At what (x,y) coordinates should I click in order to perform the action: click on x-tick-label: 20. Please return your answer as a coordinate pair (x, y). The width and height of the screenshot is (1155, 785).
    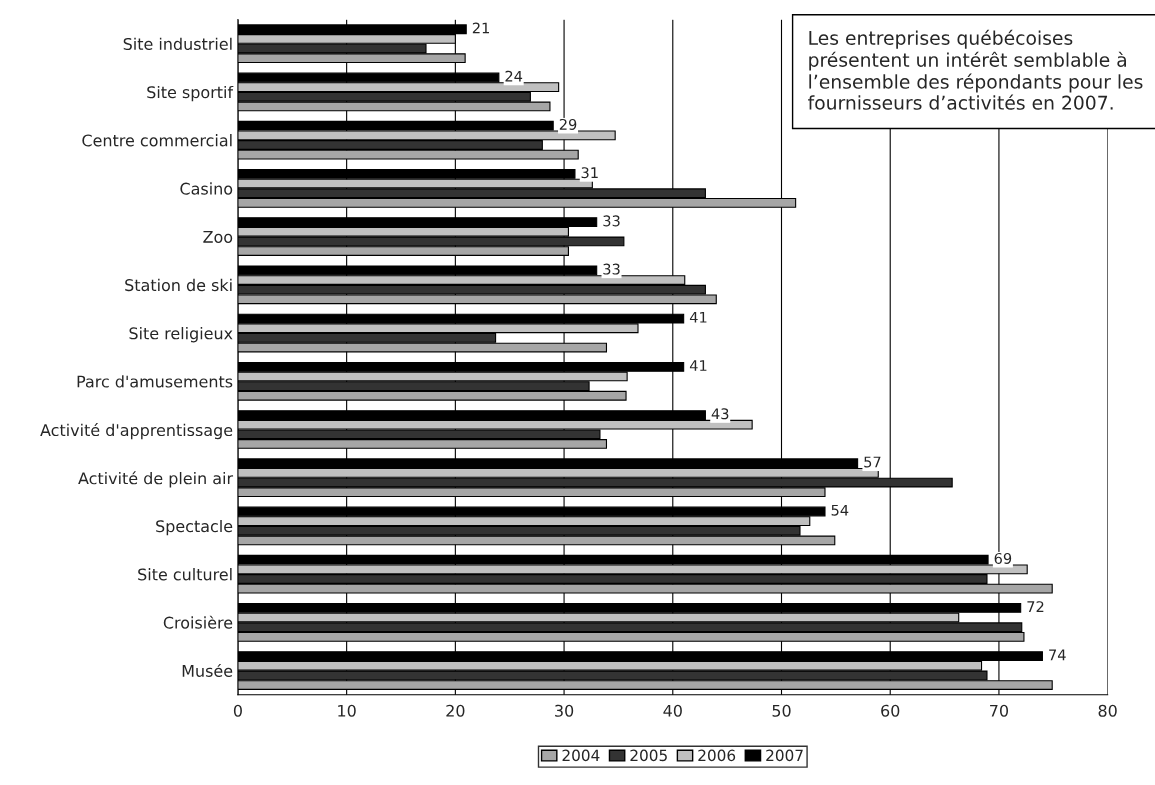
    Looking at the image, I should click on (455, 710).